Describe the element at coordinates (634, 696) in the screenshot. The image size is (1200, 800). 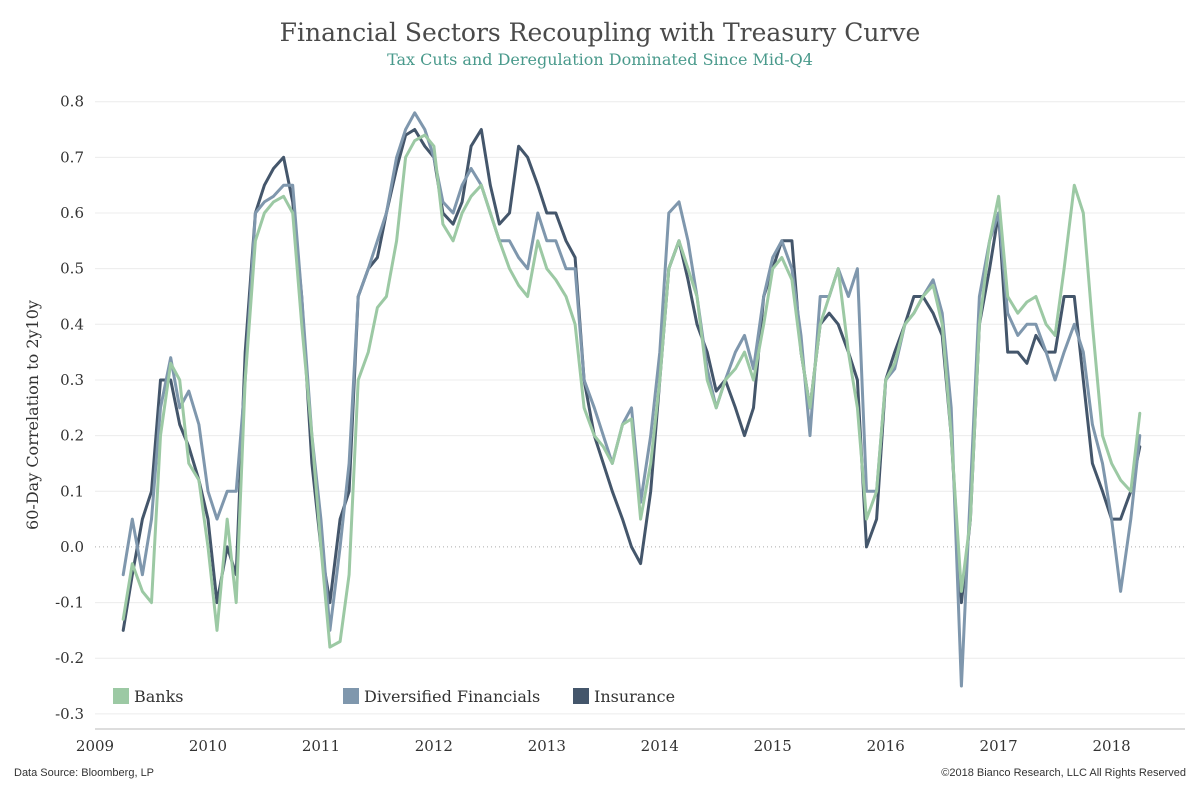
I see `legend-label: Insurance` at that location.